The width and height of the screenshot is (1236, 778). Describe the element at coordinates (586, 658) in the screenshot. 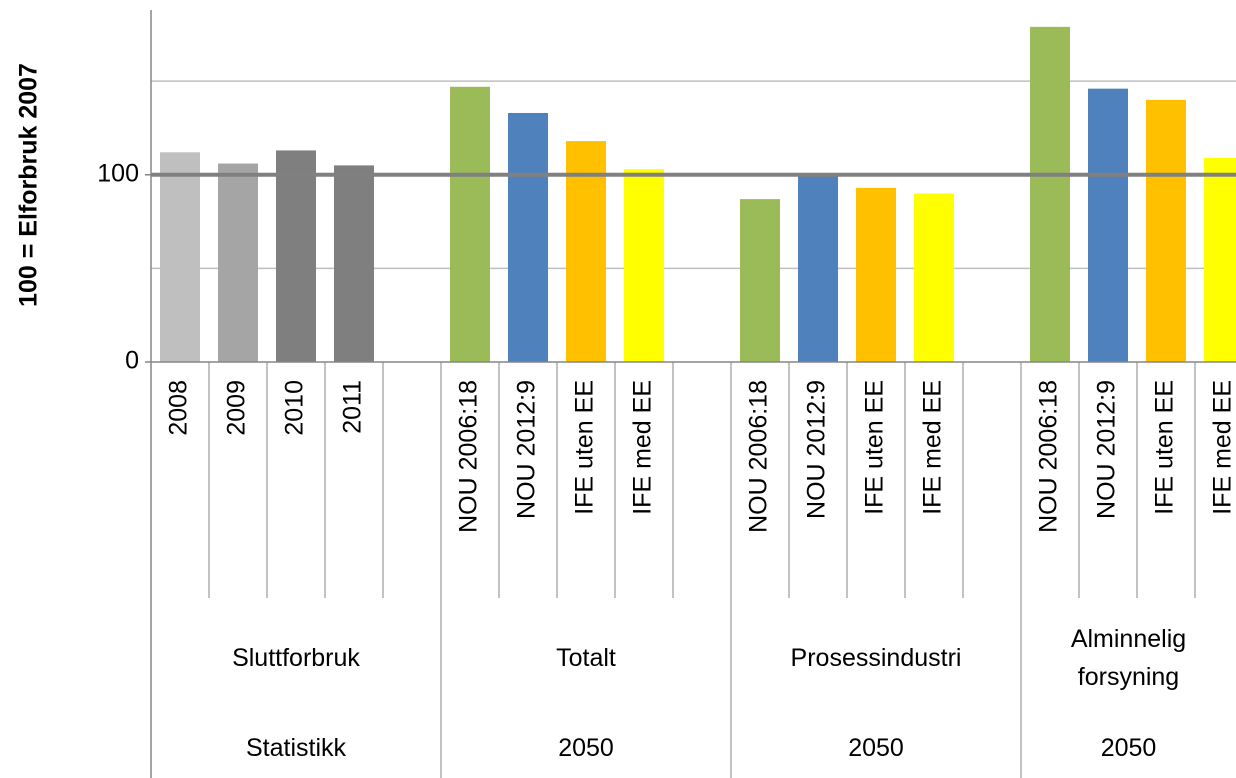

I see `group-label: Totalt` at that location.